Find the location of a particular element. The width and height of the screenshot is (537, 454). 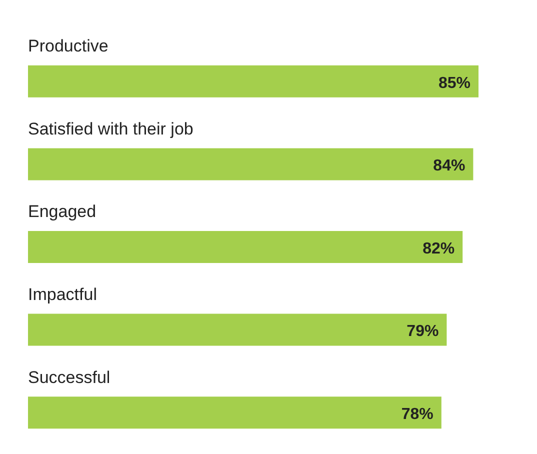

y-tick-label: Satisfied with their job is located at coordinates (111, 128).